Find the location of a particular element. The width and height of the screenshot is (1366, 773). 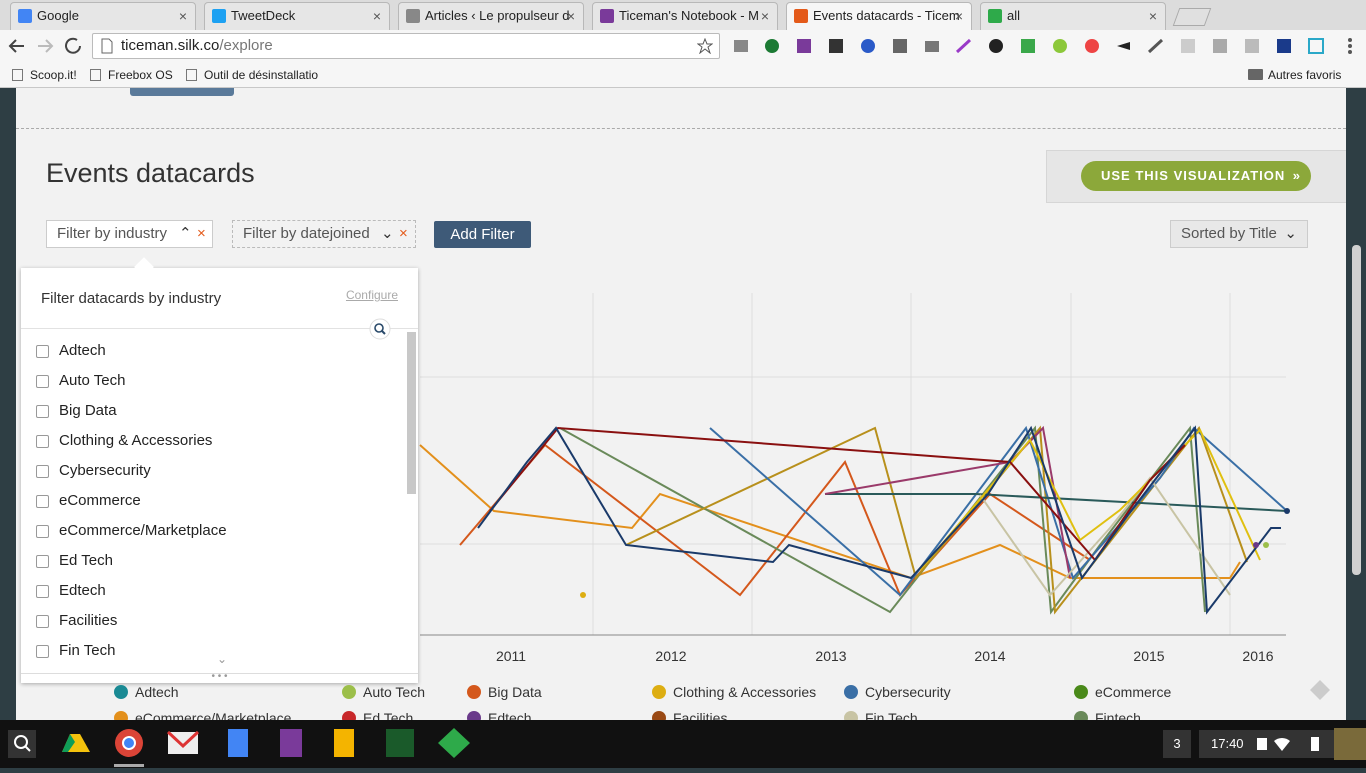

industry-option: Fin Tech is located at coordinates (213, 656).